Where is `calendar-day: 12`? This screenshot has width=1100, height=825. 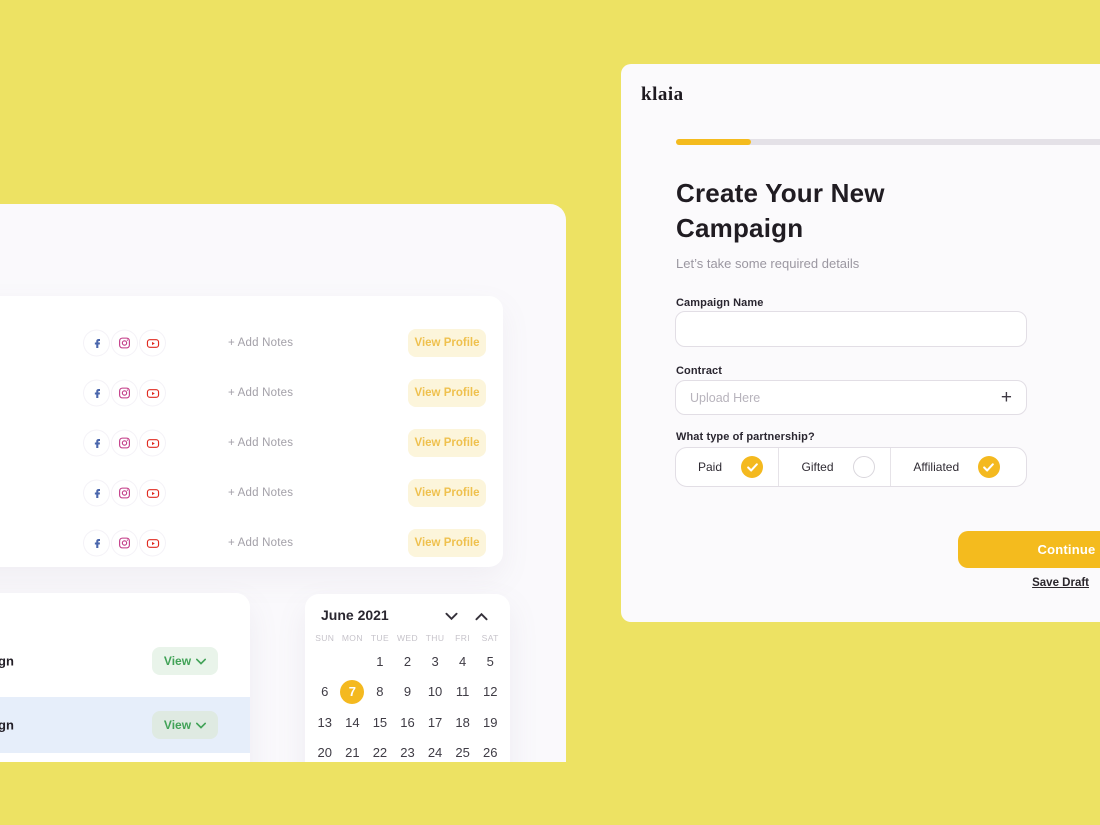
calendar-day: 12 is located at coordinates (490, 692).